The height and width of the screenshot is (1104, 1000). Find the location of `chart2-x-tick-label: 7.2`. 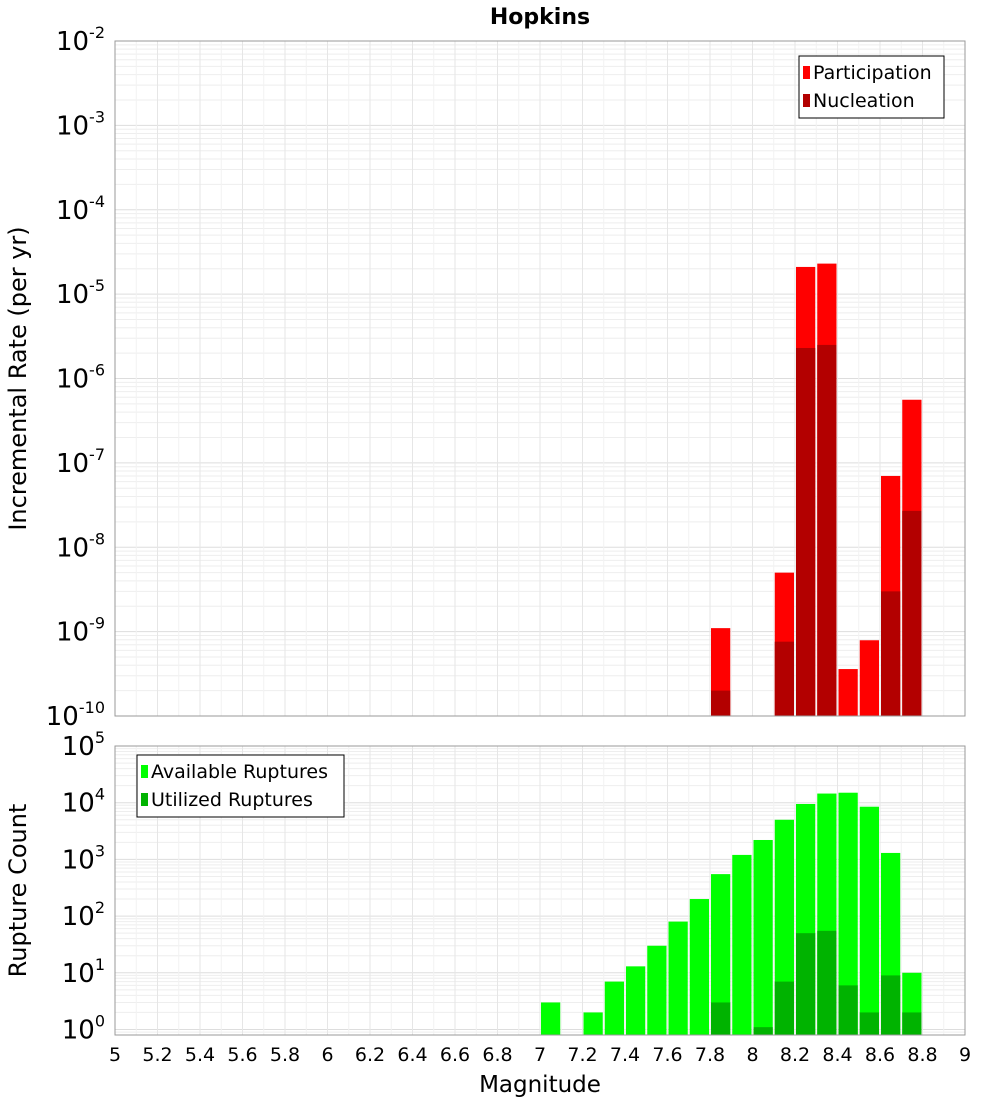

chart2-x-tick-label: 7.2 is located at coordinates (582, 1055).